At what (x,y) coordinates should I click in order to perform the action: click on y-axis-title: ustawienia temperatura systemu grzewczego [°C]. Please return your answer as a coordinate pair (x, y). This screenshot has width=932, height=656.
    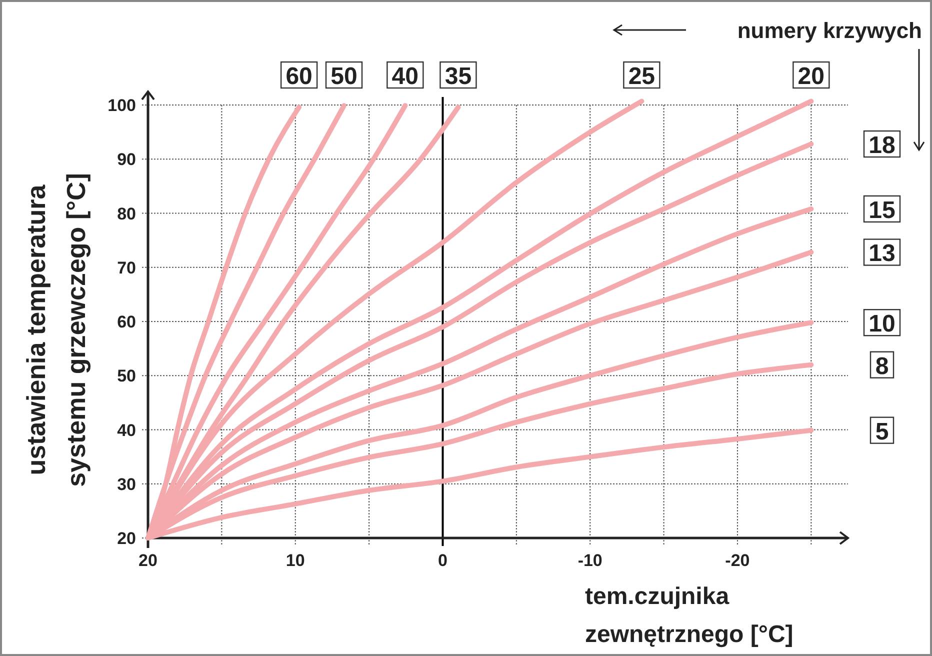
    Looking at the image, I should click on (56, 330).